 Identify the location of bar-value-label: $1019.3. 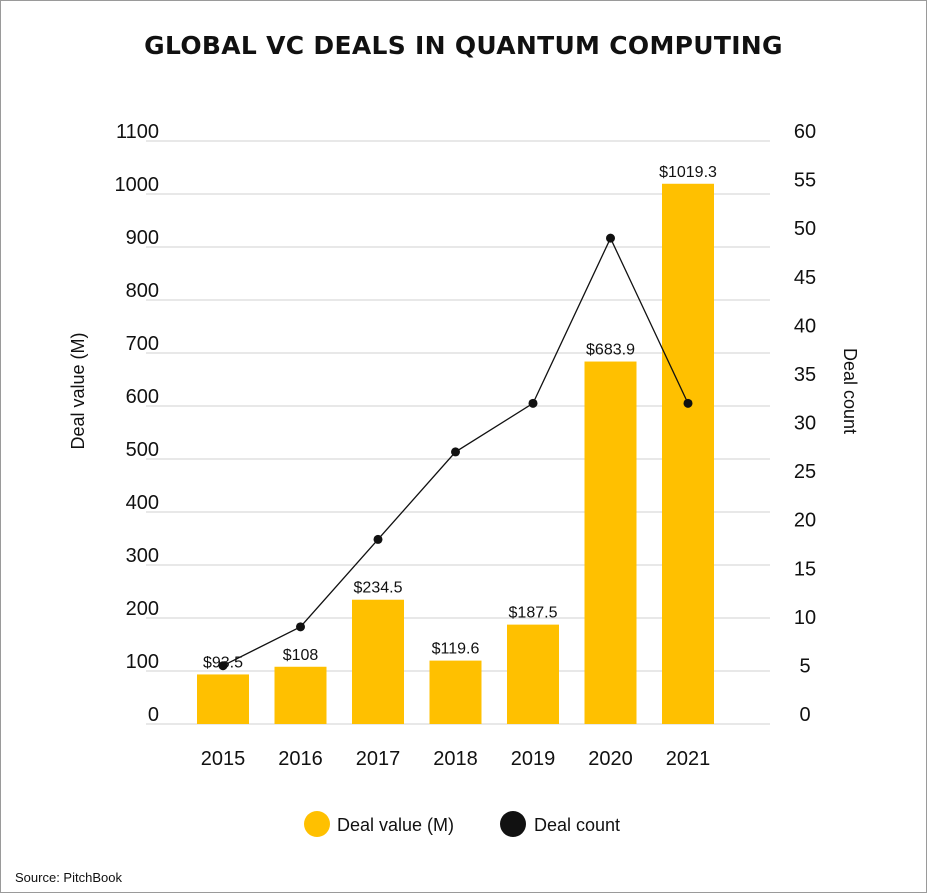
(688, 172).